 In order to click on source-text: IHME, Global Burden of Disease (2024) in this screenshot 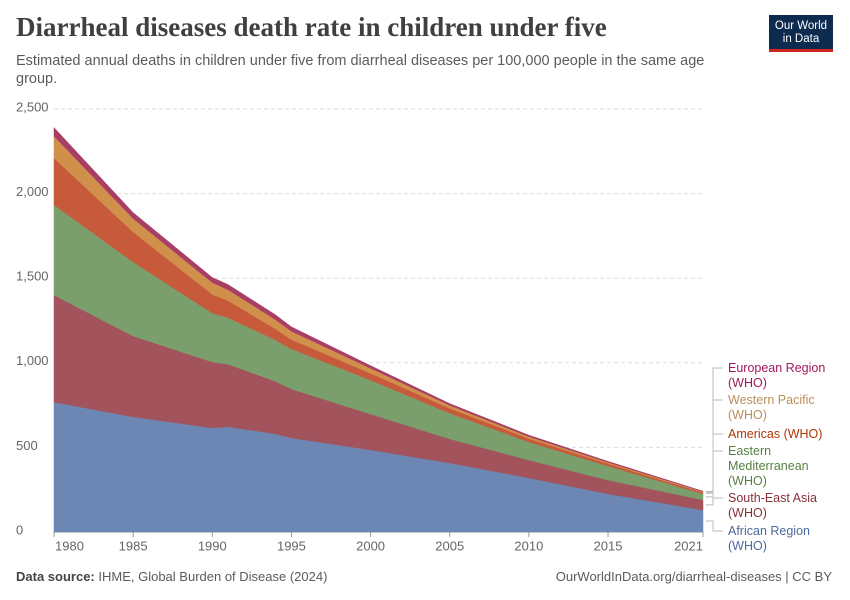, I will do `click(213, 576)`.